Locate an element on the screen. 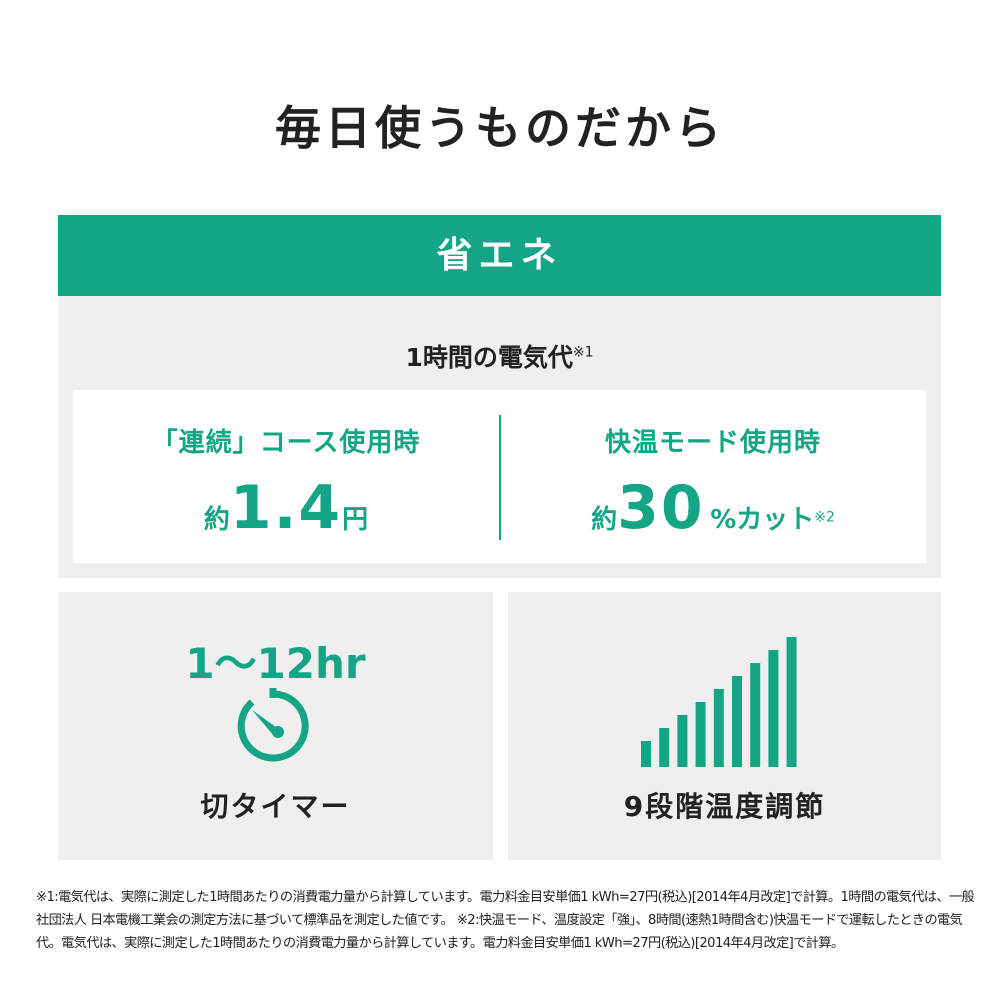 Image resolution: width=1000 pixels, height=1000 pixels. continuous-course-label: 「連続」コース使用時 is located at coordinates (286, 443).